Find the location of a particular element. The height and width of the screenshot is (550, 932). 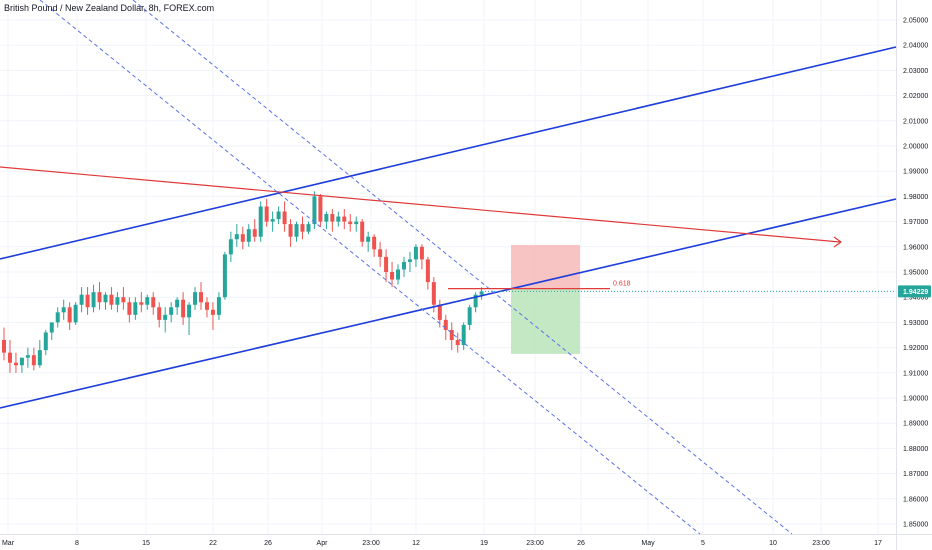

price-tick-label: 1.99000 is located at coordinates (915, 172).